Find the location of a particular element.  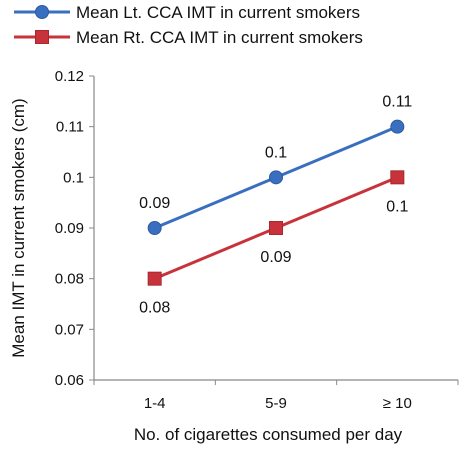

y-tick-label: 0.06 is located at coordinates (69, 380).